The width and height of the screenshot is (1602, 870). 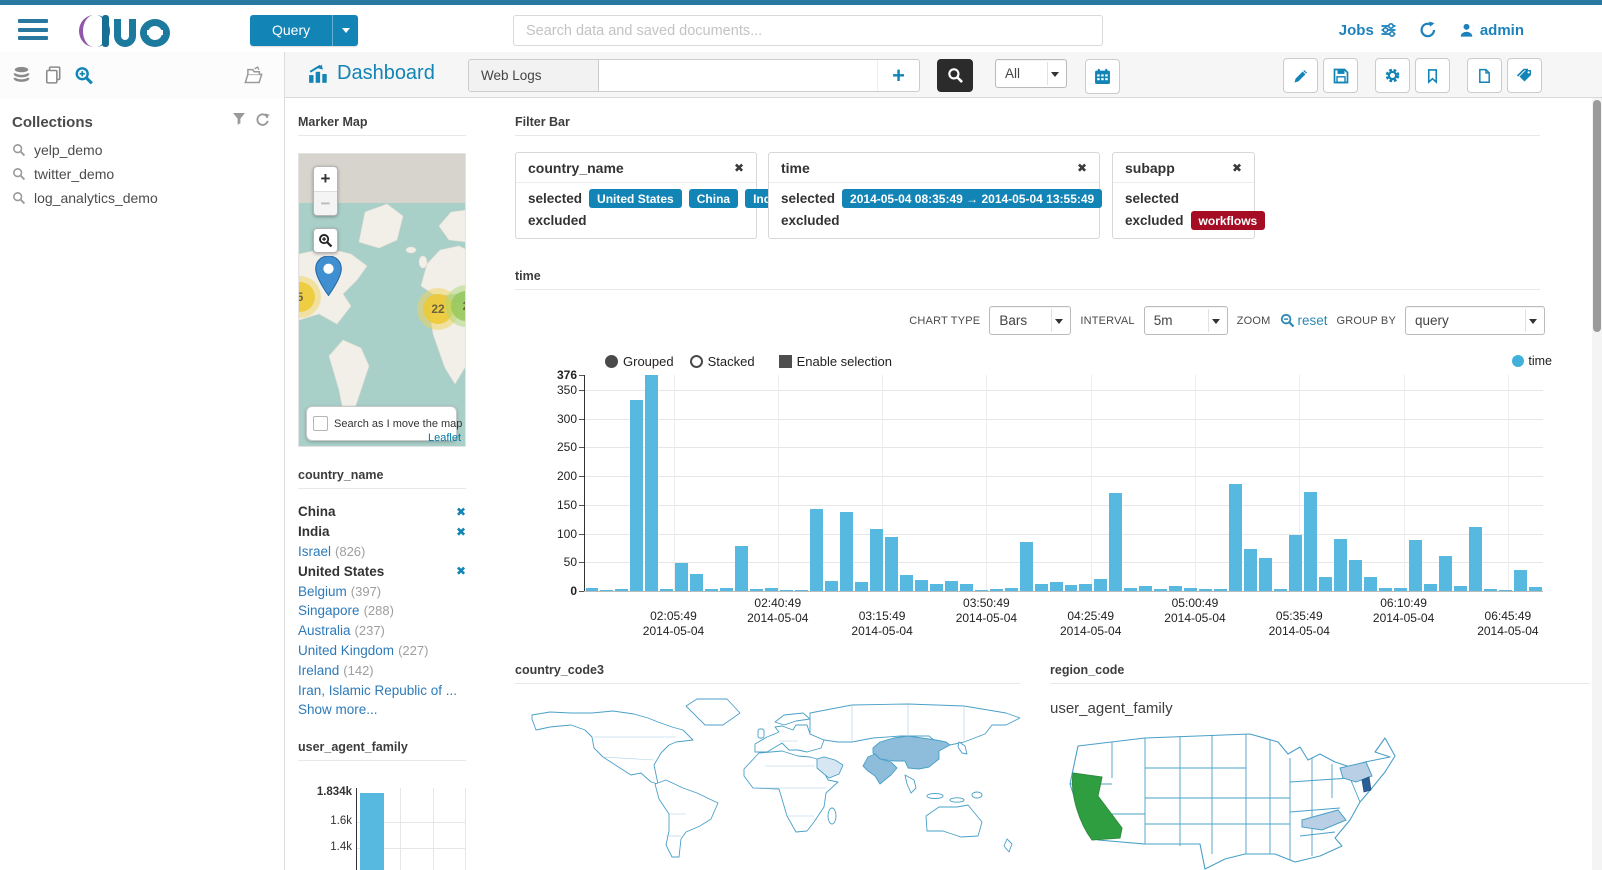 What do you see at coordinates (1185, 320) in the screenshot?
I see `interval-select: 5m` at bounding box center [1185, 320].